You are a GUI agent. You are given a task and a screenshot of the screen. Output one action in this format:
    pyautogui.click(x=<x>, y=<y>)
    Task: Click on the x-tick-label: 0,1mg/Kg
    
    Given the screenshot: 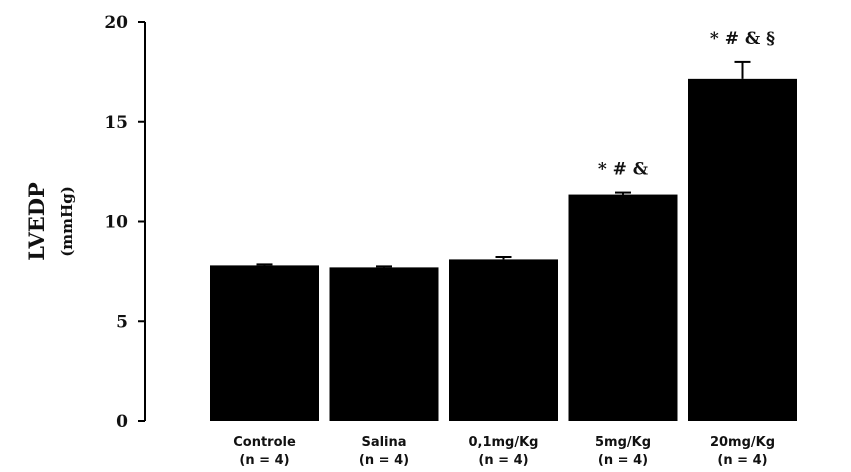 What is the action you would take?
    pyautogui.click(x=503, y=442)
    